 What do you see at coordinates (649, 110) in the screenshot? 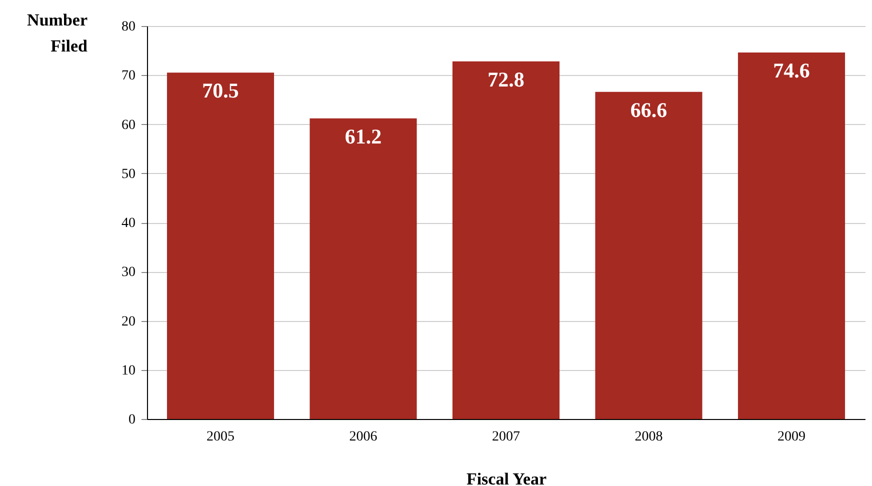
I see `data-label: 66.6` at bounding box center [649, 110].